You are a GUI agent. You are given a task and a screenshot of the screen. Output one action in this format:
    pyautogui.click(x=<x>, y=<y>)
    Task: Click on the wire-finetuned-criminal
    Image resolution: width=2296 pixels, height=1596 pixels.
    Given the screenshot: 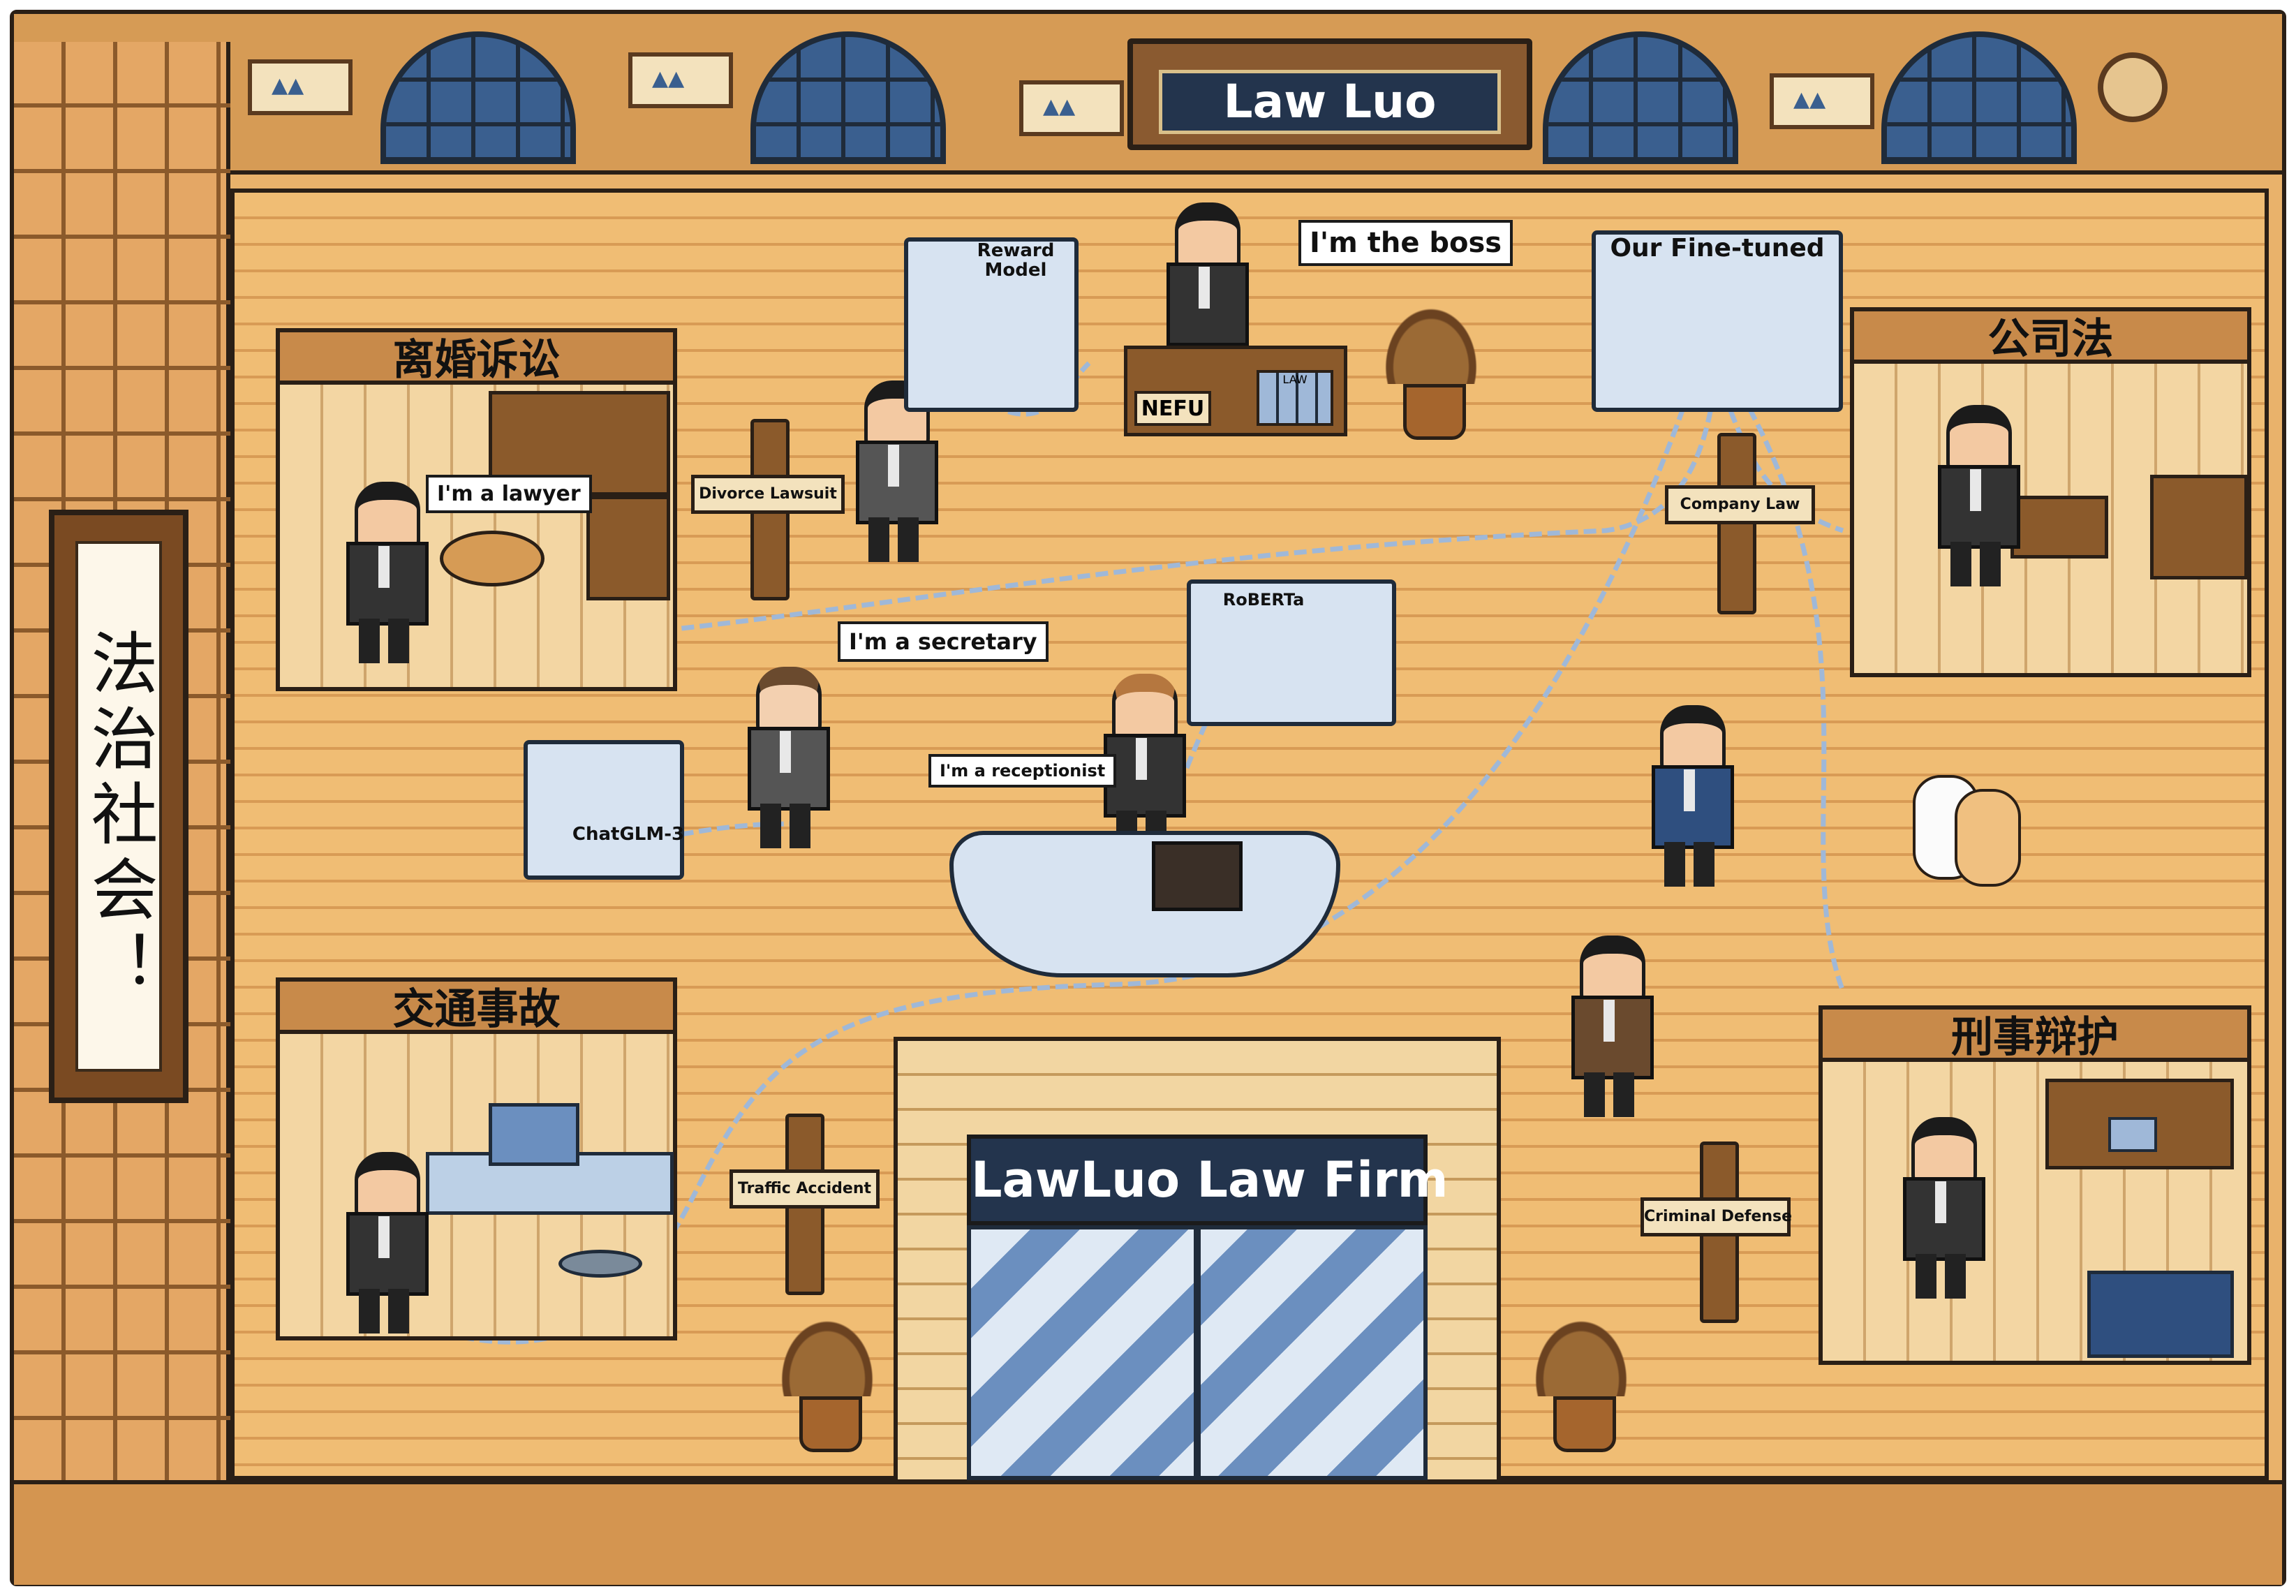 What is the action you would take?
    pyautogui.click(x=1787, y=684)
    